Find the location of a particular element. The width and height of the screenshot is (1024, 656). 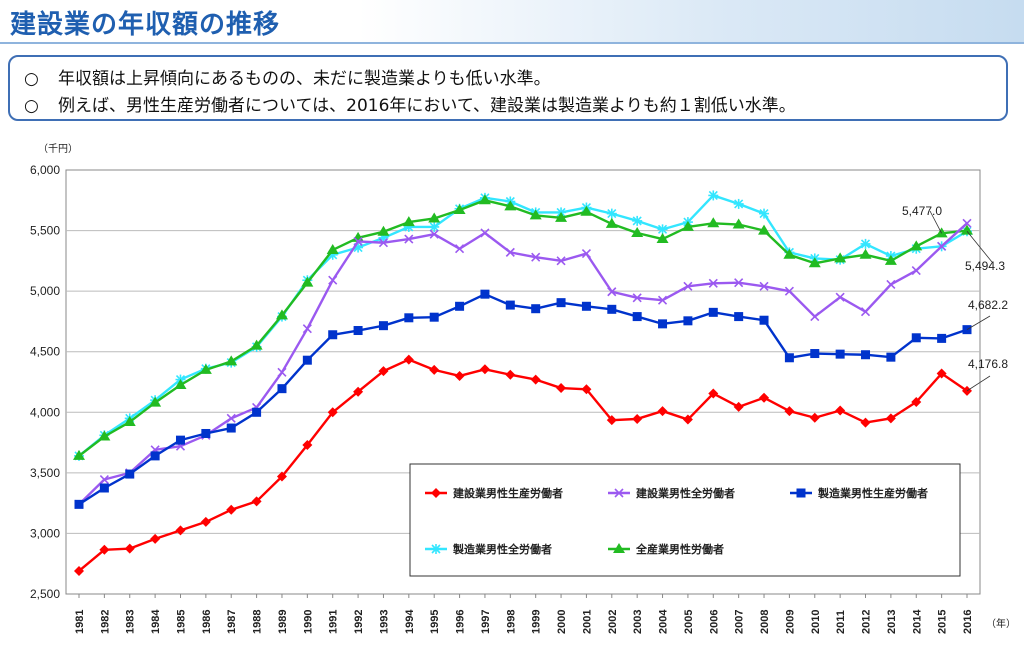

summary-line-1: ○ 年収額は上昇傾向にあるものの、未だに製造業よりも低い水準。 is located at coordinates (287, 76).